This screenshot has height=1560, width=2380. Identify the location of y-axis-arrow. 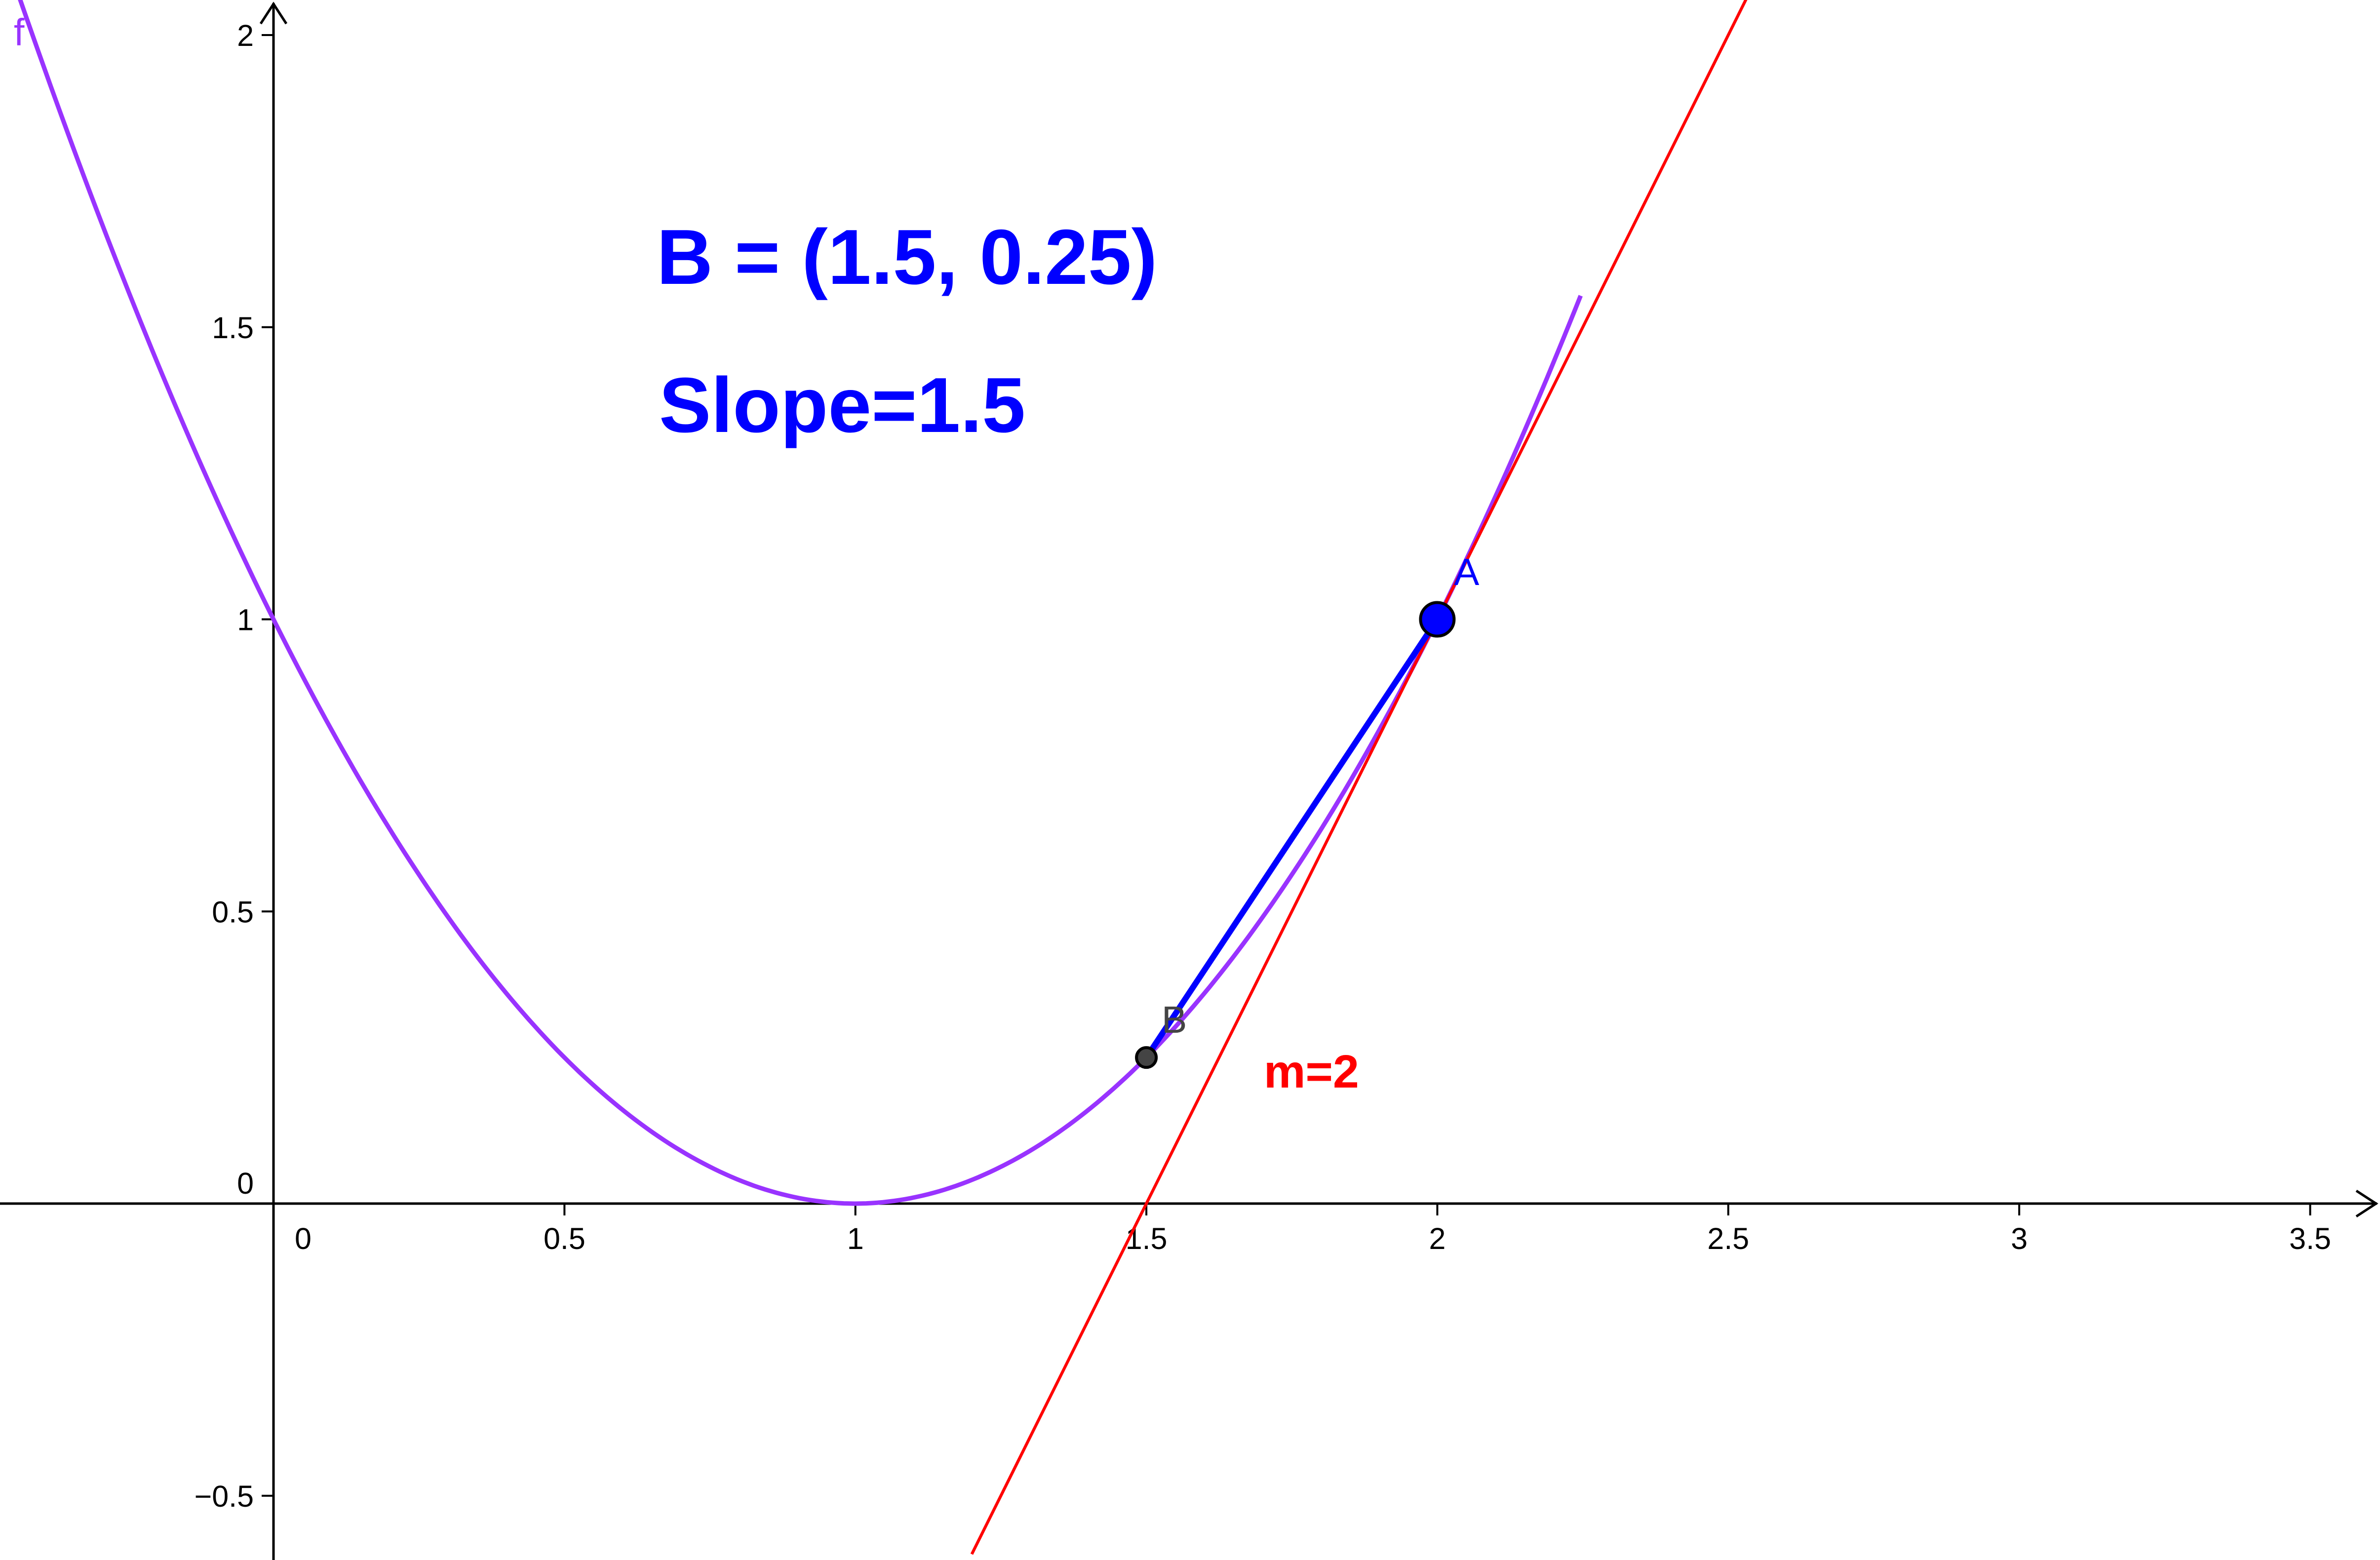
(273, 13).